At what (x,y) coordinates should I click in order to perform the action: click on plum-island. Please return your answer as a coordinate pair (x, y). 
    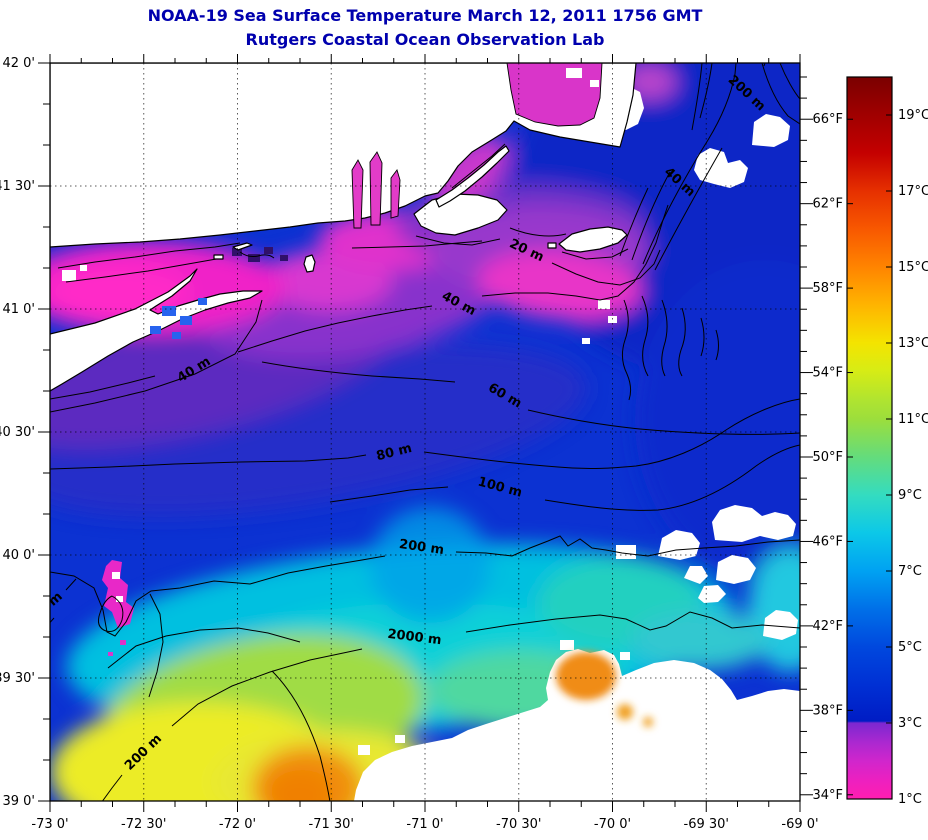
    Looking at the image, I should click on (218, 257).